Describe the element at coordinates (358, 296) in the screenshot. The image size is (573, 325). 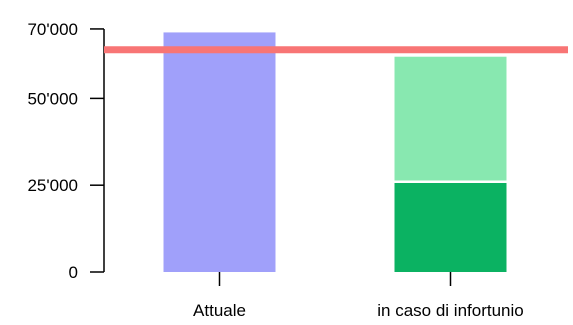
I see `x-axis: Attuale in caso di infortunio` at that location.